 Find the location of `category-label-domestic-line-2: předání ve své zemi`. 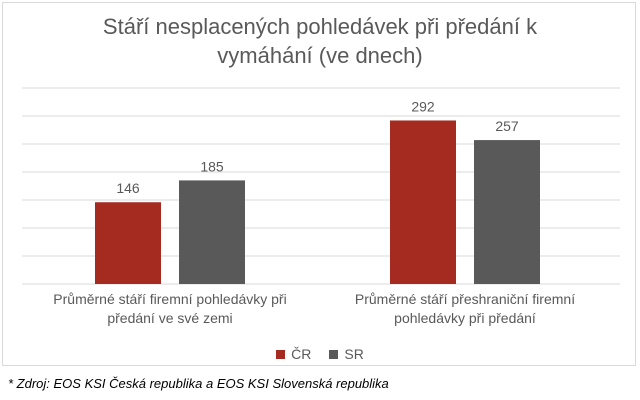

category-label-domestic-line-2: předání ve své zemi is located at coordinates (170, 318).